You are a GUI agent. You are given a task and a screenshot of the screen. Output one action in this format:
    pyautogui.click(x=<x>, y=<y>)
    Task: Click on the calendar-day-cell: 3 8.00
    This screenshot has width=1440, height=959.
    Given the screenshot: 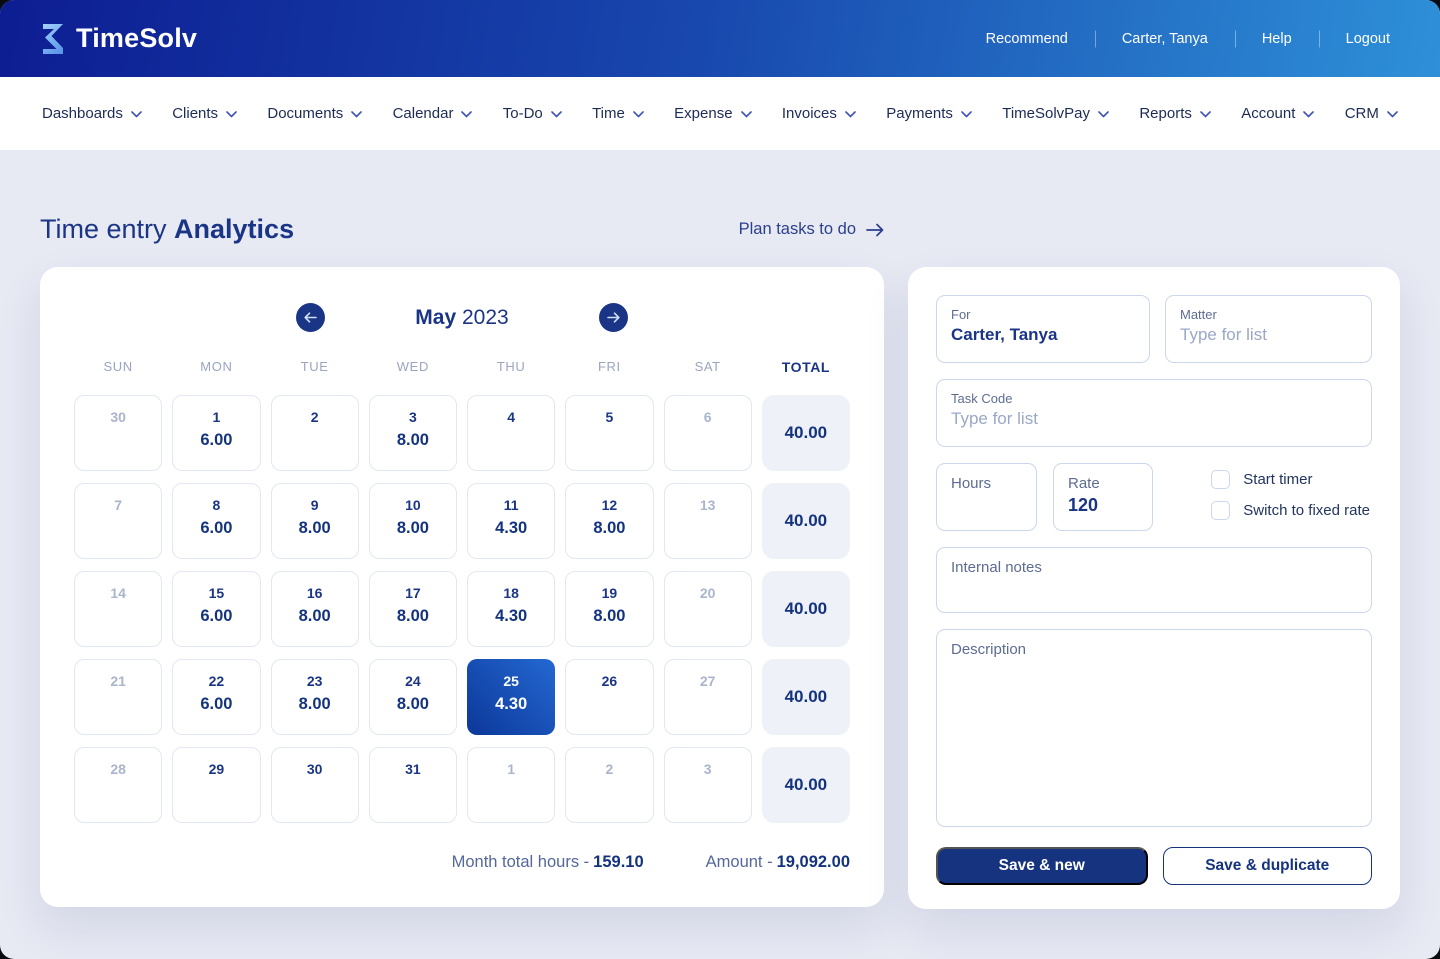 What is the action you would take?
    pyautogui.click(x=412, y=433)
    